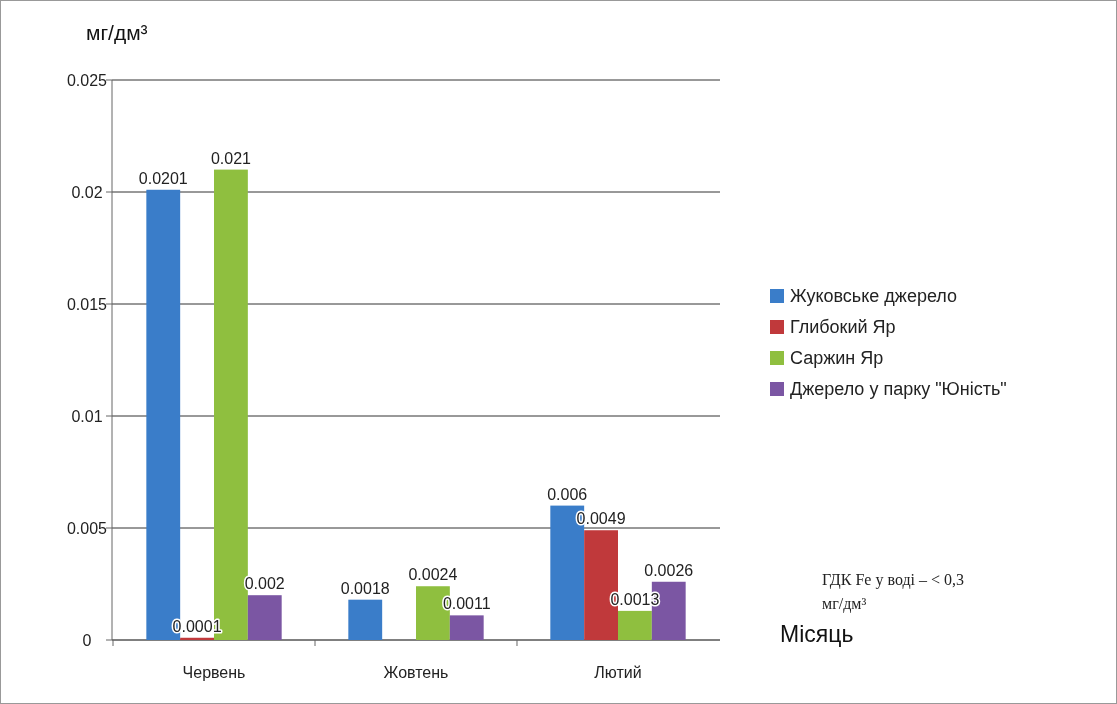 Image resolution: width=1117 pixels, height=704 pixels. Describe the element at coordinates (214, 672) in the screenshot. I see `x-tick-label: Червень` at that location.